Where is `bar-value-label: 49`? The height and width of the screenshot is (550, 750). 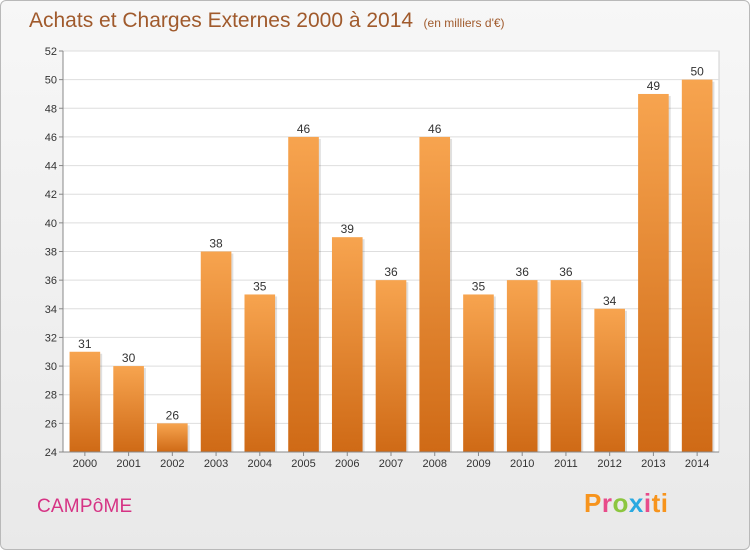 bar-value-label: 49 is located at coordinates (654, 86).